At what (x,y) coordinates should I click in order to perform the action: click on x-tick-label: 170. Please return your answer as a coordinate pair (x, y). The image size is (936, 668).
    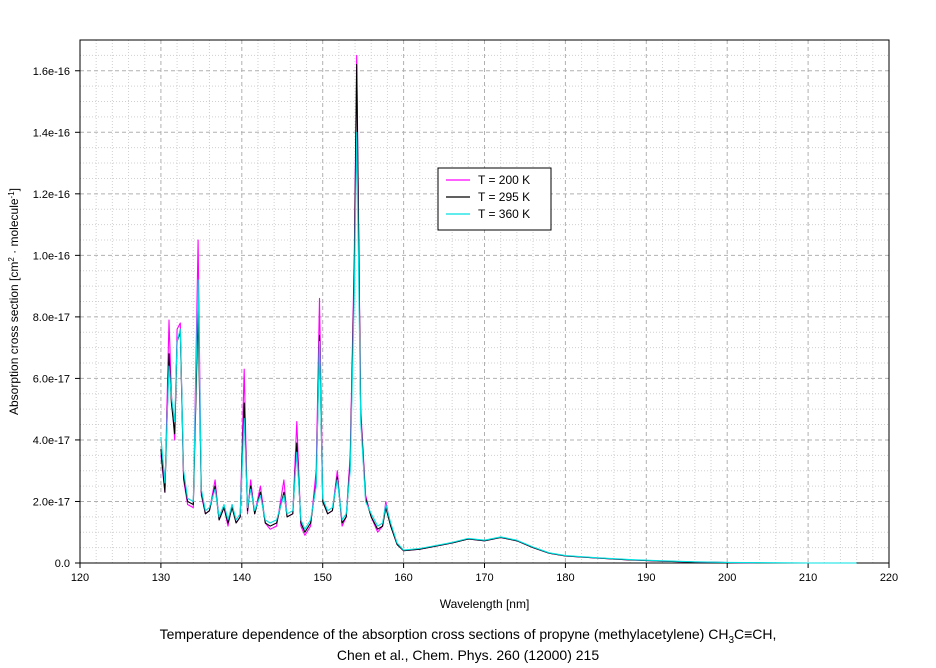
    Looking at the image, I should click on (484, 578).